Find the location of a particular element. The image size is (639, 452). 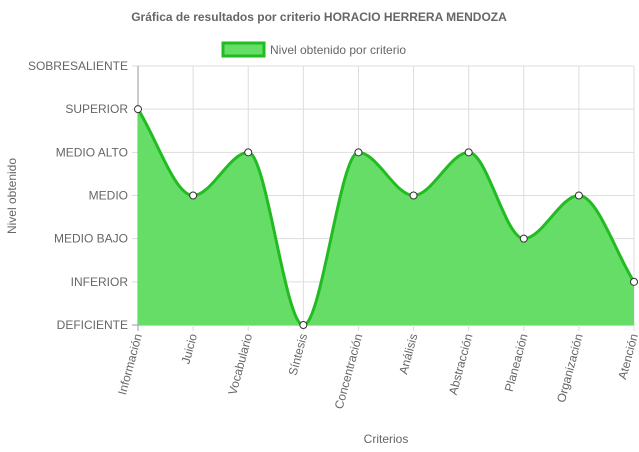

x-tick-label: Organización is located at coordinates (570, 368).